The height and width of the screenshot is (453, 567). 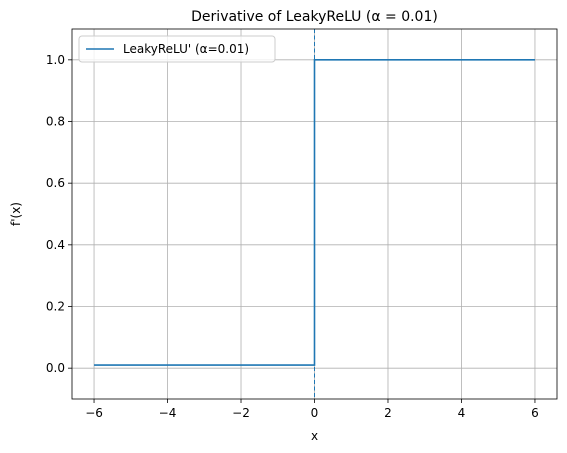 What do you see at coordinates (55, 245) in the screenshot?
I see `y-tick-label: 0.4` at bounding box center [55, 245].